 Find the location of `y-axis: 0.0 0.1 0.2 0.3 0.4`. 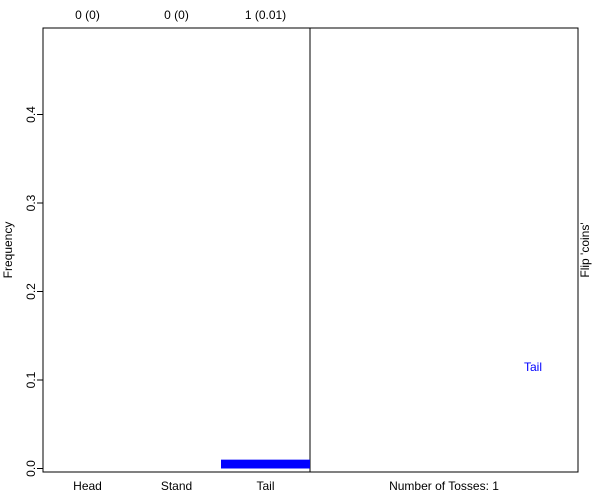

y-axis: 0.0 0.1 0.2 0.3 0.4 is located at coordinates (33, 291).